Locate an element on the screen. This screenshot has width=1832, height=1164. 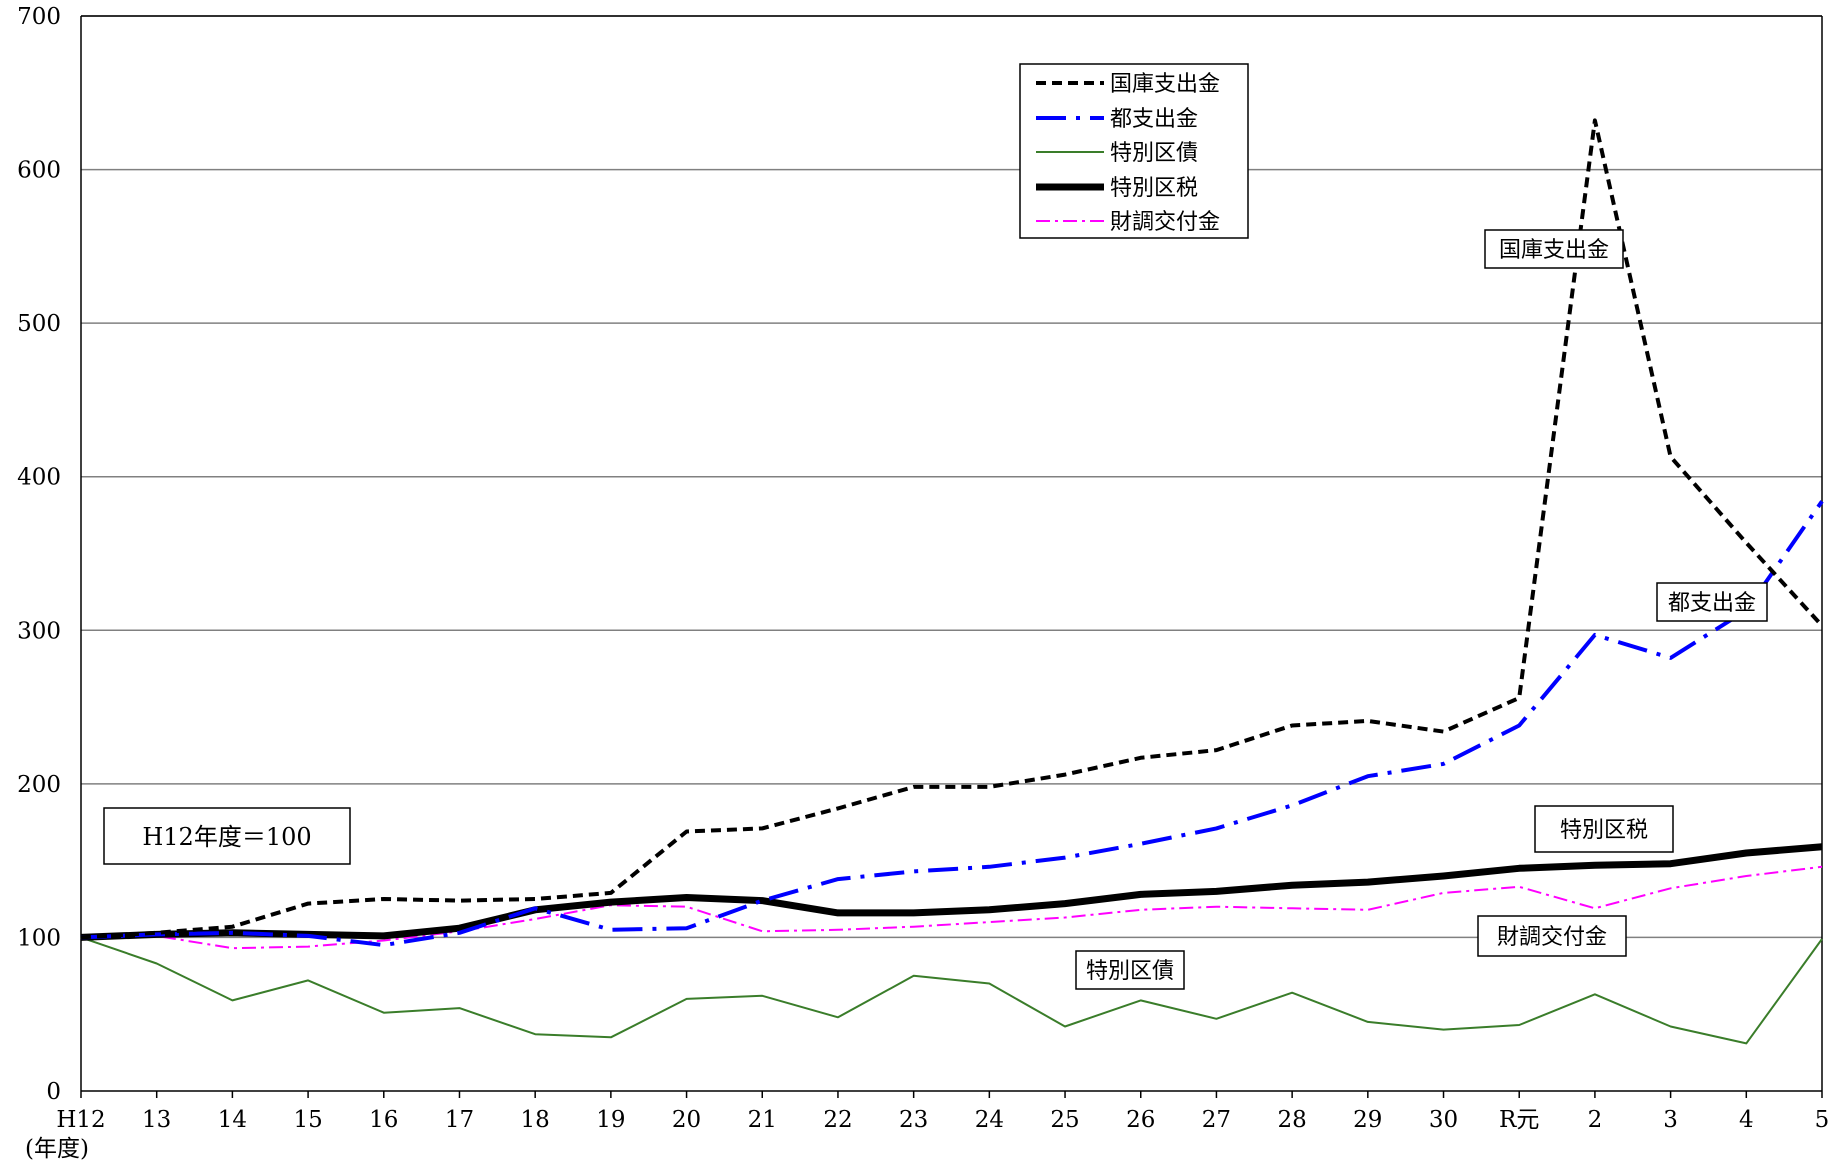
base-note: H12年度＝100 is located at coordinates (227, 836).